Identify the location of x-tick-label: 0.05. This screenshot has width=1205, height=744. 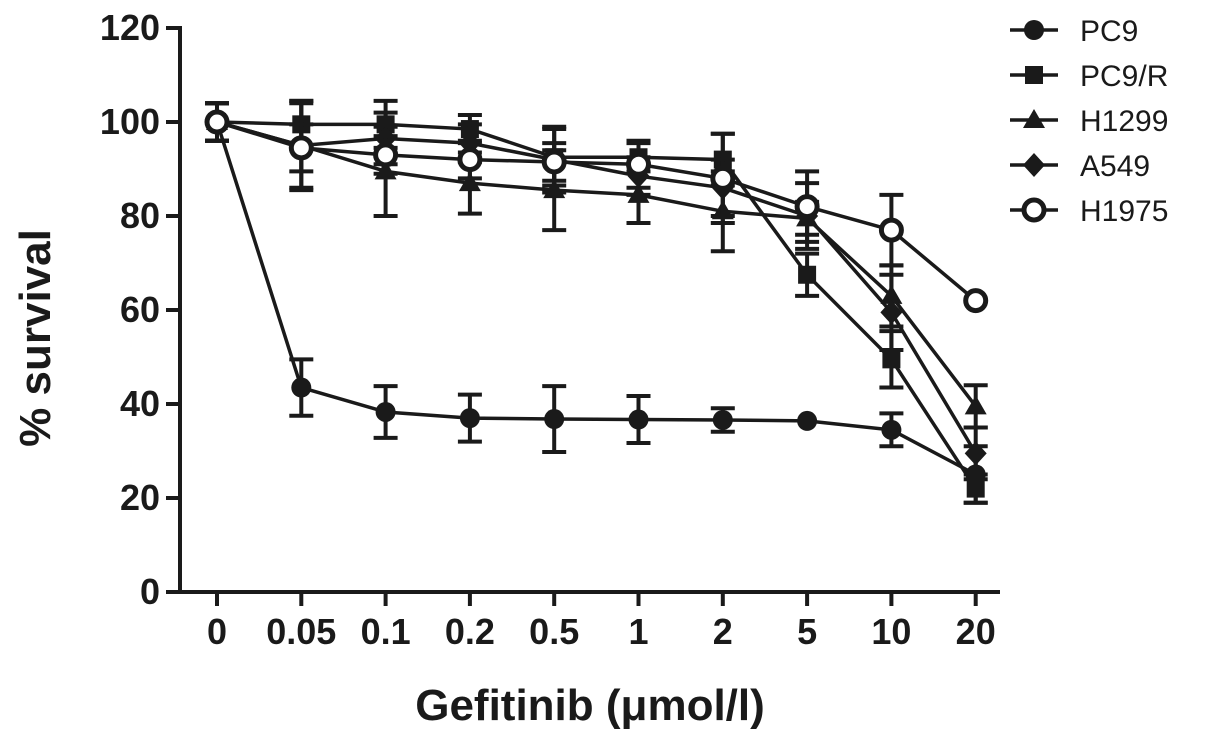
(301, 631).